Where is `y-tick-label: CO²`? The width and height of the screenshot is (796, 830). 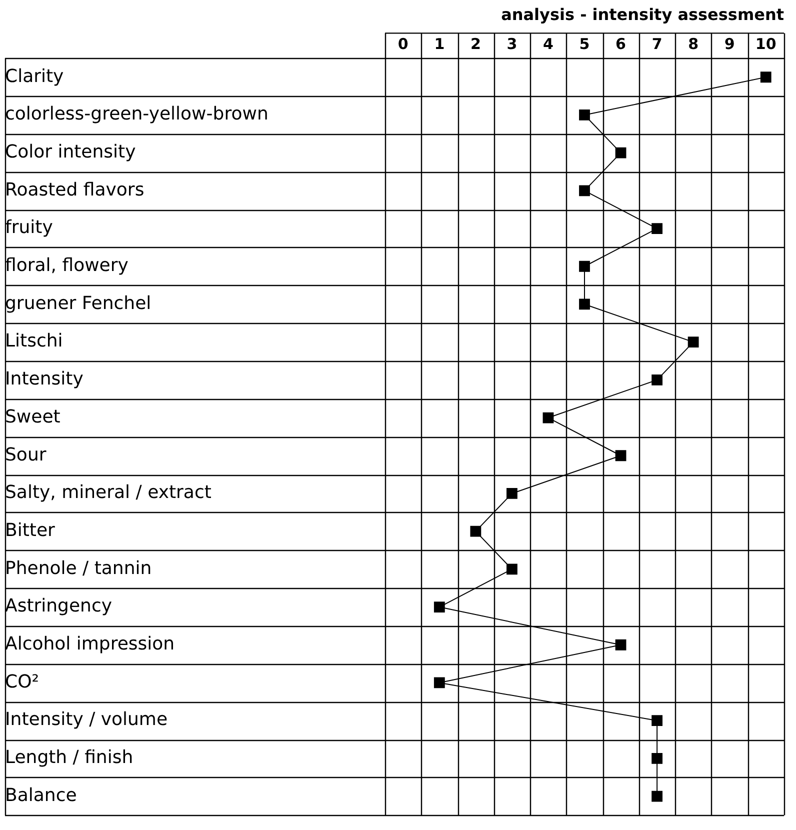 y-tick-label: CO² is located at coordinates (22, 681).